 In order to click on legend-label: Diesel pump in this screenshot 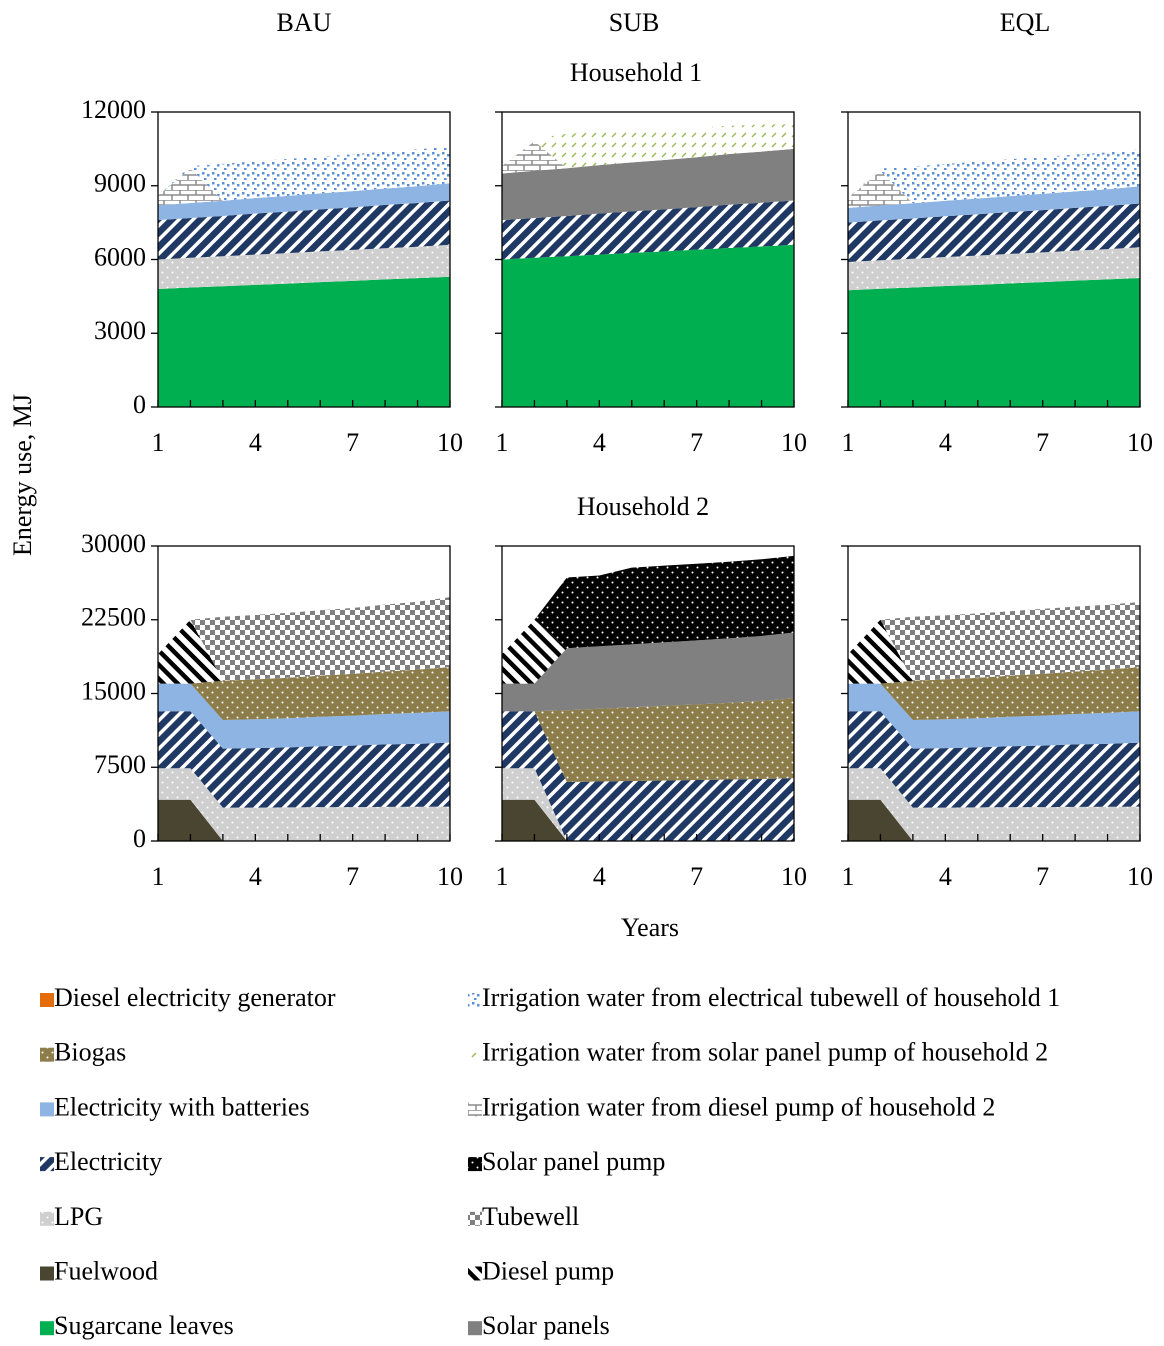, I will do `click(548, 1270)`.